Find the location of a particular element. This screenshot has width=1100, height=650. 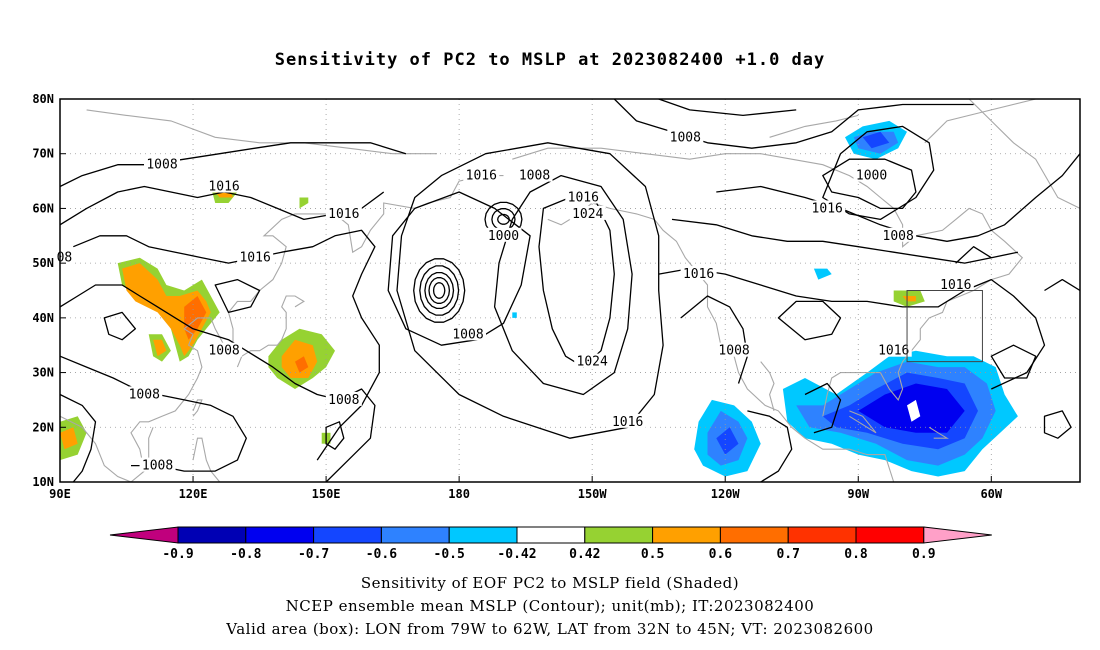

longitude-tick-label: 60W is located at coordinates (991, 494).